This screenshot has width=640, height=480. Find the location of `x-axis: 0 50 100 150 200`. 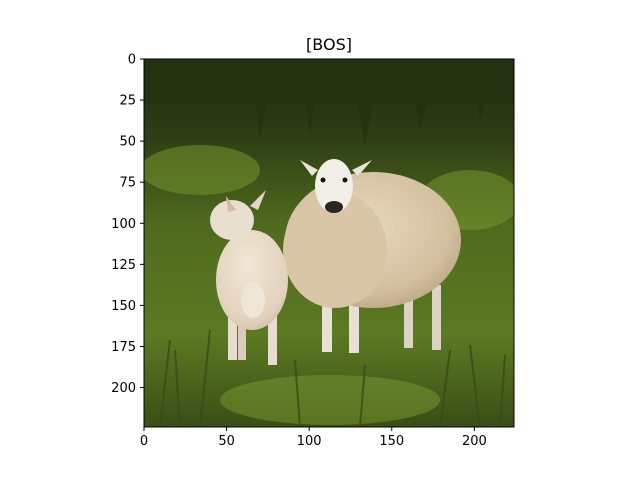

x-axis: 0 50 100 150 200 is located at coordinates (313, 438).